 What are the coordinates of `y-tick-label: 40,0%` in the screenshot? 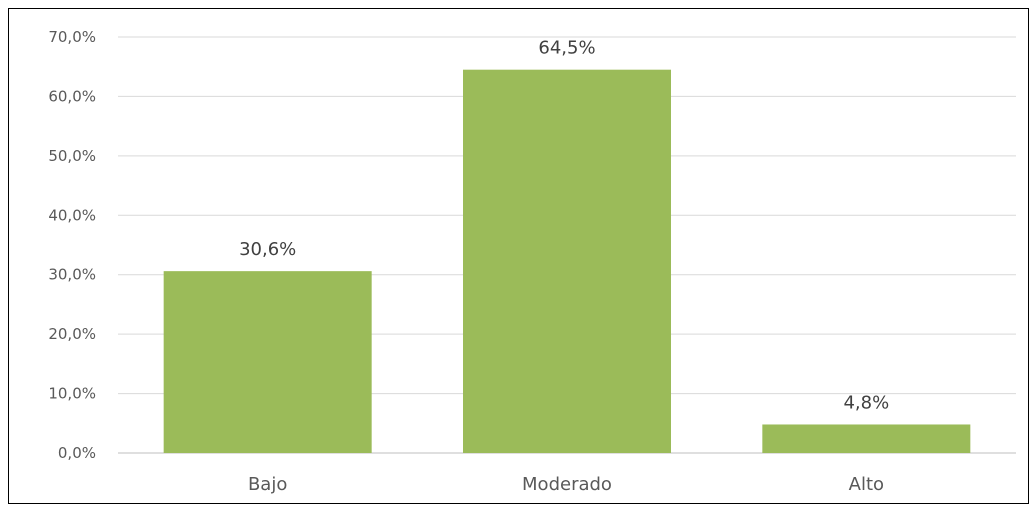 It's located at (72, 215).